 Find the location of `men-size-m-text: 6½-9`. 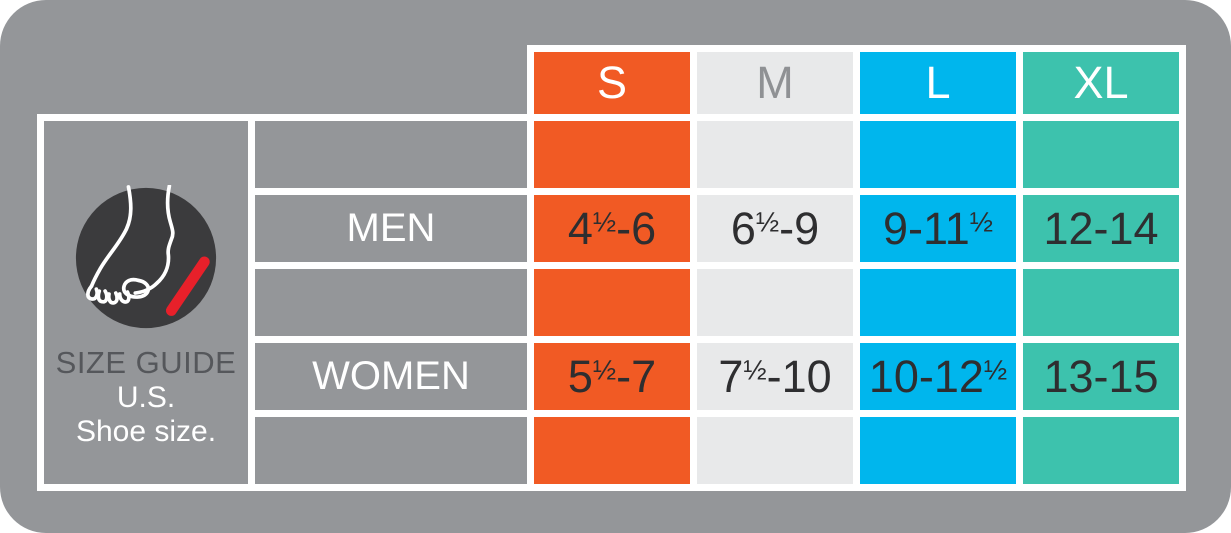

men-size-m-text: 6½-9 is located at coordinates (775, 228).